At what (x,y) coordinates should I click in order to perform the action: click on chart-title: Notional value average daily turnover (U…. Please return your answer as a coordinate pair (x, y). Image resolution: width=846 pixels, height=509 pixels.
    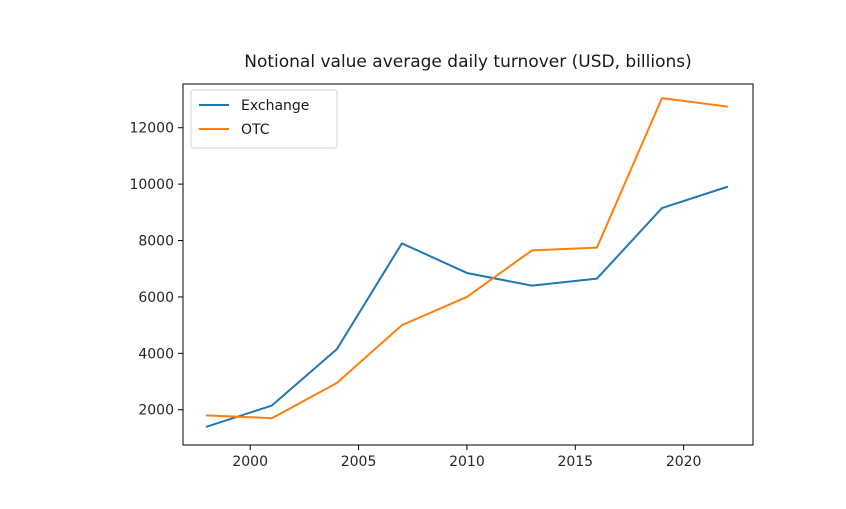
    Looking at the image, I should click on (468, 62).